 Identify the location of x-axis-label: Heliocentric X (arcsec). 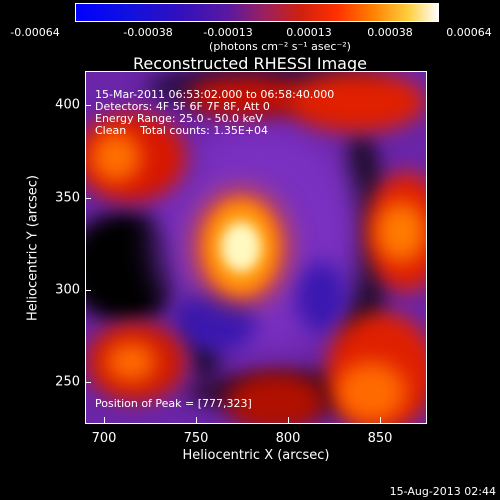
(256, 455).